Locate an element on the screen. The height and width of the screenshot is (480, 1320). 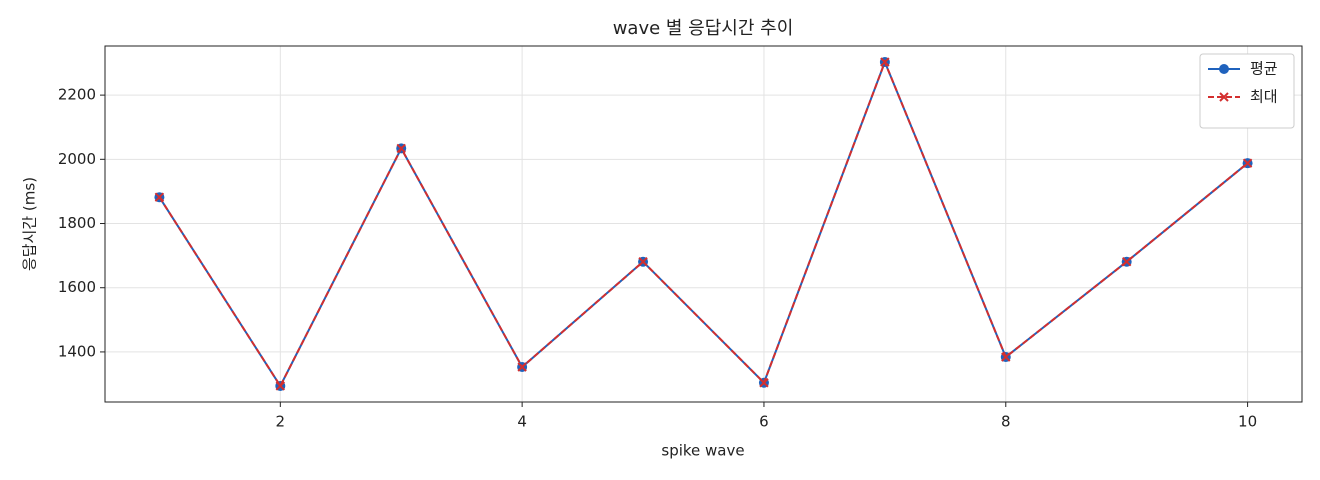
x-tick-label: 4 is located at coordinates (522, 422).